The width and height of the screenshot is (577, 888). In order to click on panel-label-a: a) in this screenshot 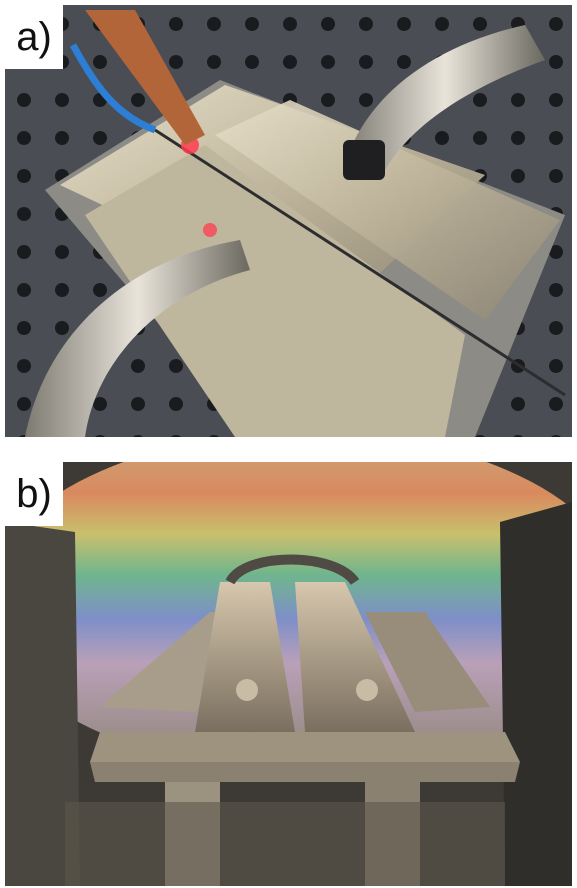, I will do `click(34, 37)`.